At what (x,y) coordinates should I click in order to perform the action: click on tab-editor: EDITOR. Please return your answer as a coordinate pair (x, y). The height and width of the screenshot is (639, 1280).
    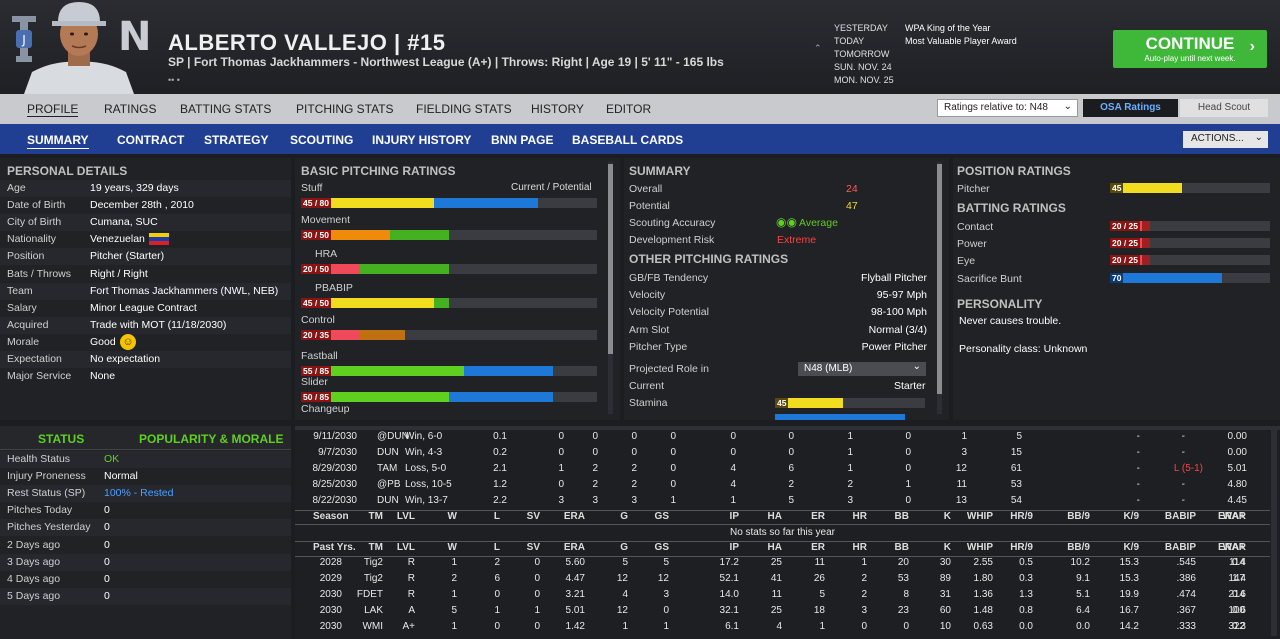
    Looking at the image, I should click on (629, 109).